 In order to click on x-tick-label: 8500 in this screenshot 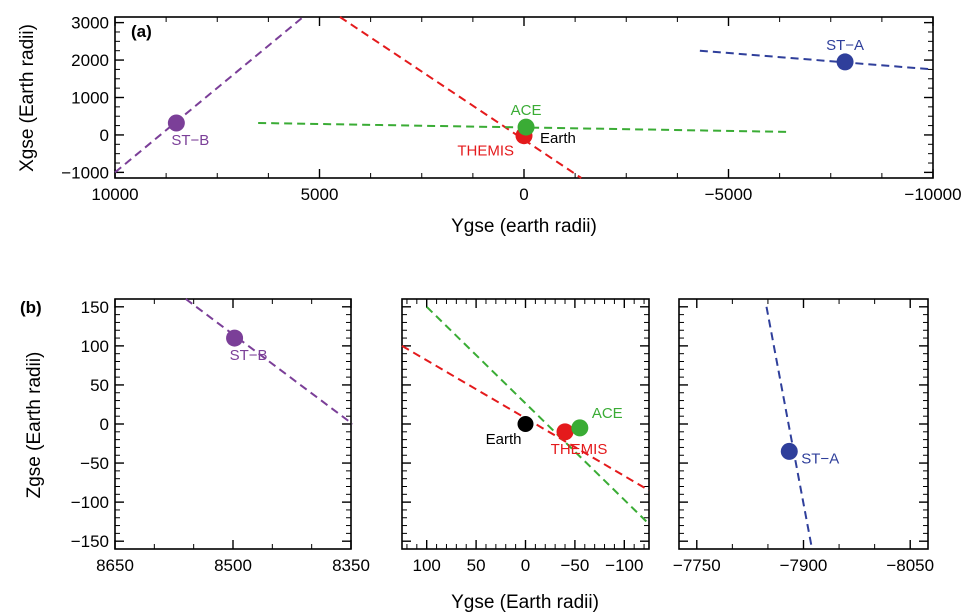, I will do `click(233, 565)`.